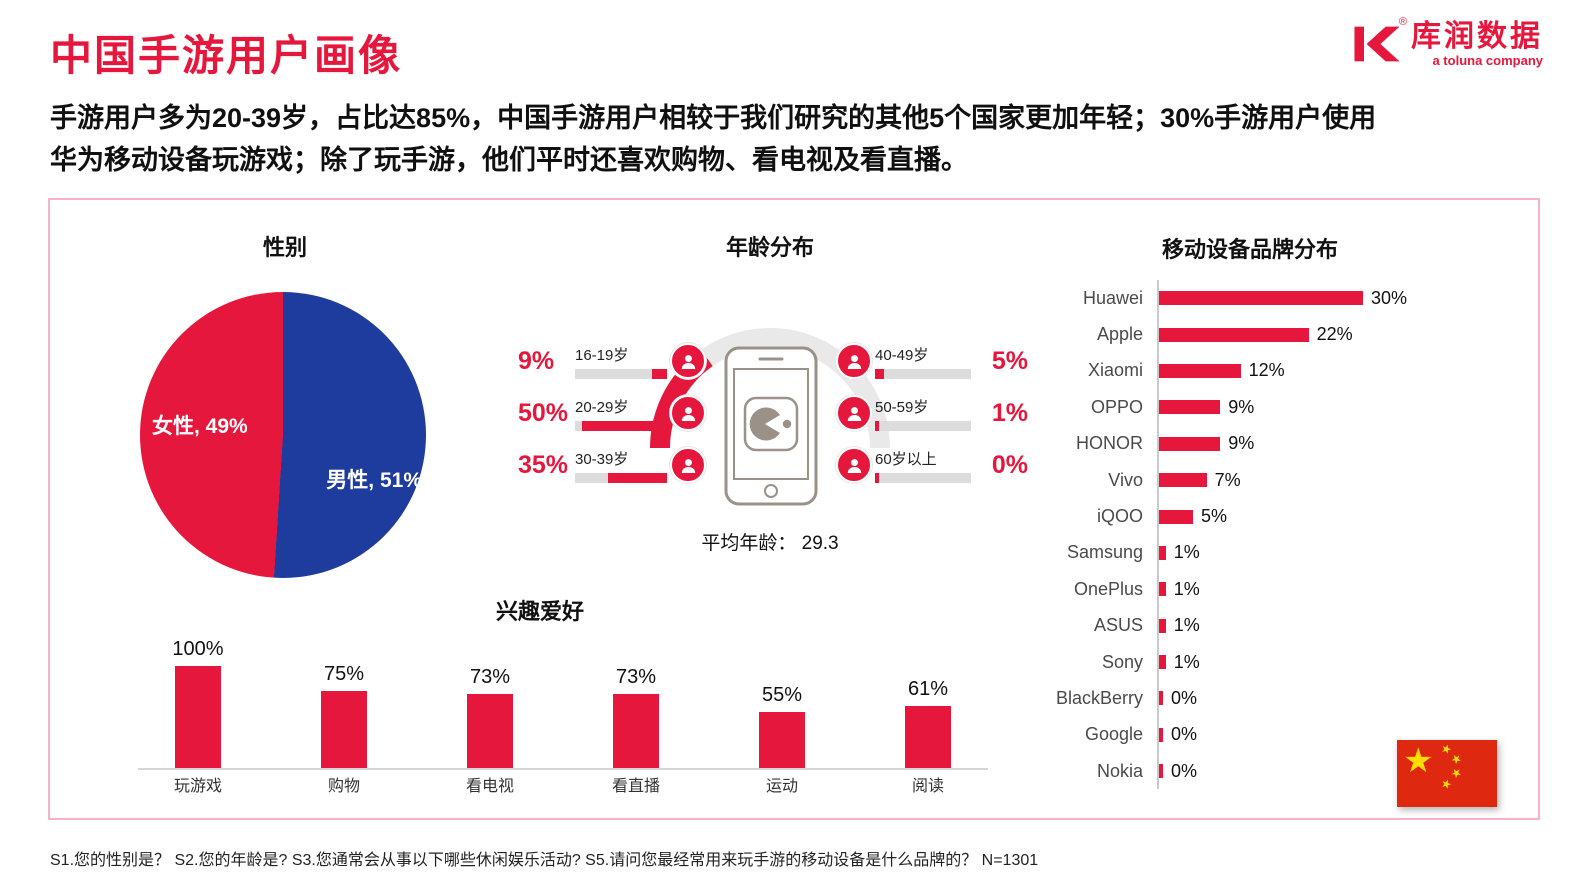 The height and width of the screenshot is (892, 1587). What do you see at coordinates (563, 718) in the screenshot?
I see `interest-chart: 100% 玩游戏 75% 购物 73% 看电视 73% 看直播 55% 运动 61% 阅读` at bounding box center [563, 718].